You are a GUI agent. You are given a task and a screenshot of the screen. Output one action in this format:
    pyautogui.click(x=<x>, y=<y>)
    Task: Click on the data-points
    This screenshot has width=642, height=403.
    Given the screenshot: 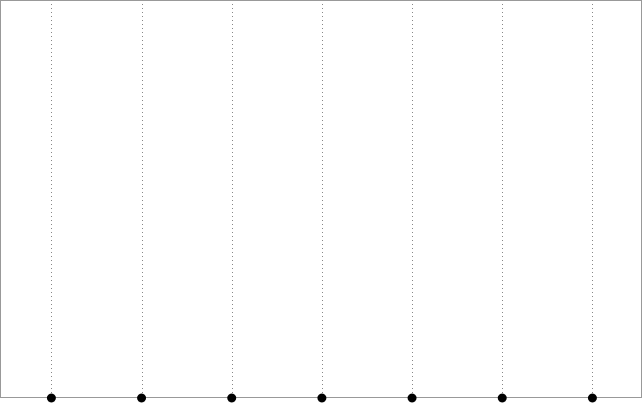 What is the action you would take?
    pyautogui.click(x=321, y=398)
    